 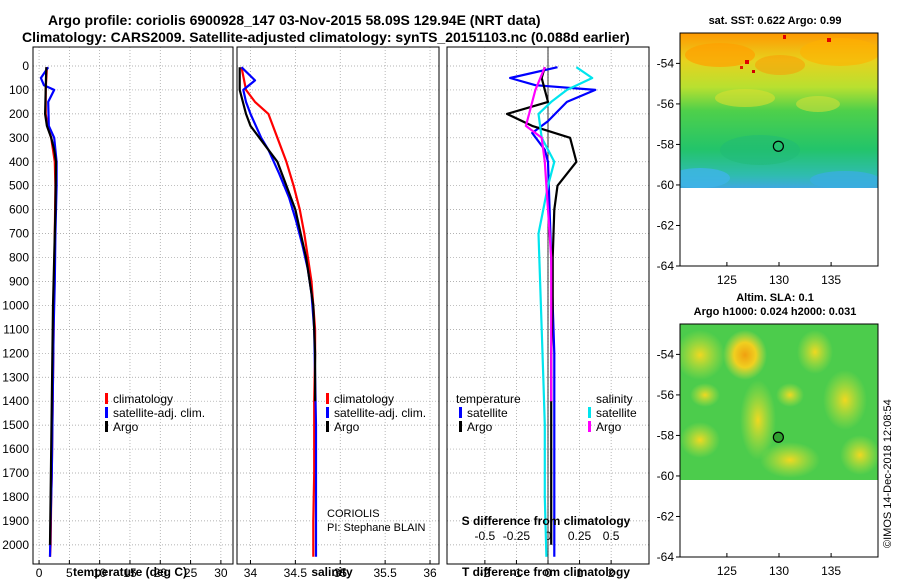 I want to click on series-line-temperature-satellite, so click(x=553, y=311).